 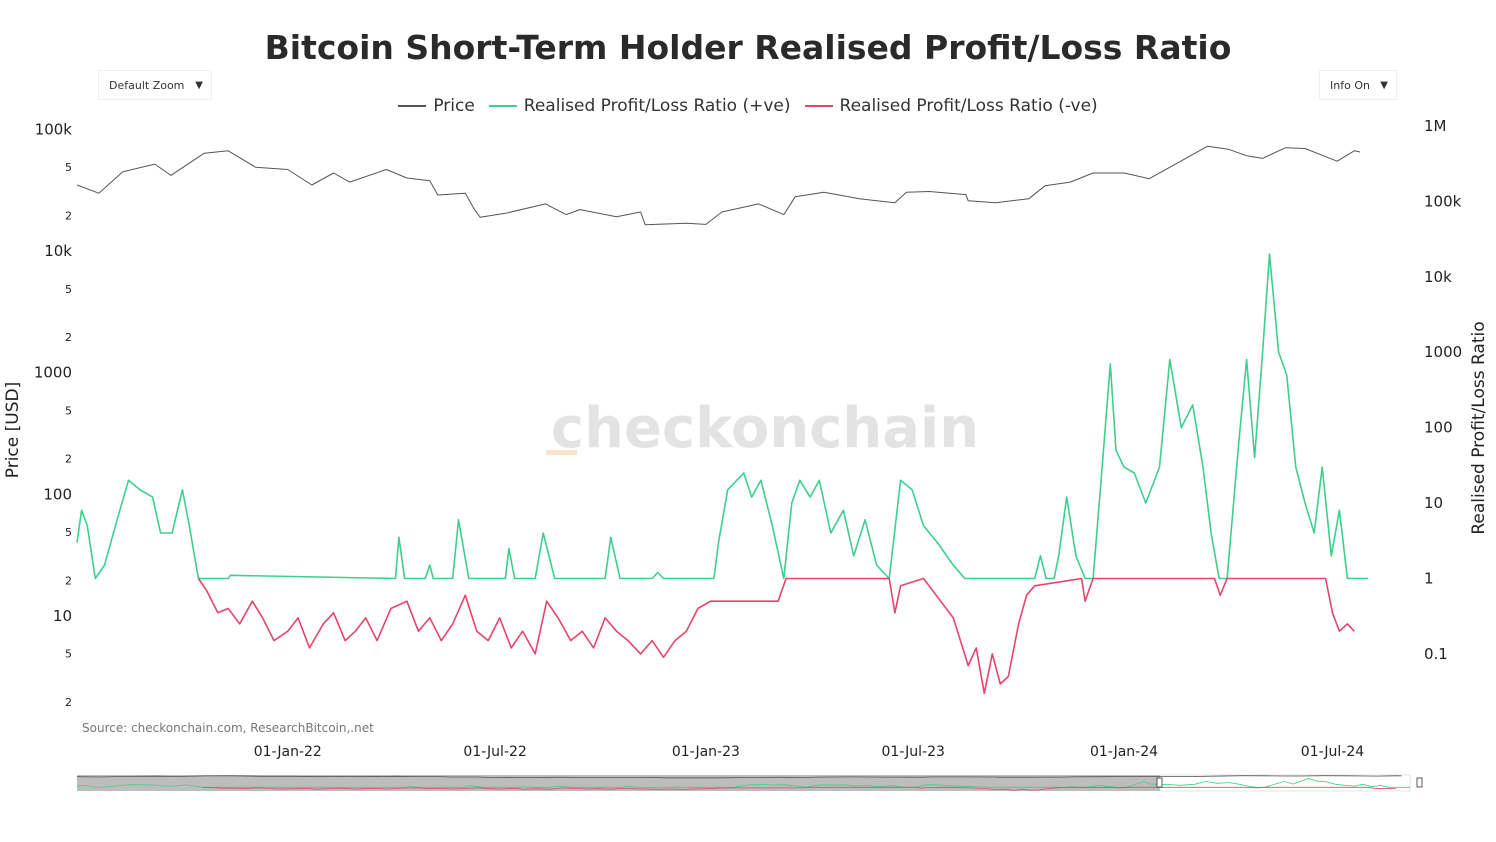 What do you see at coordinates (1438, 277) in the screenshot?
I see `y-right-tick-label: 10k` at bounding box center [1438, 277].